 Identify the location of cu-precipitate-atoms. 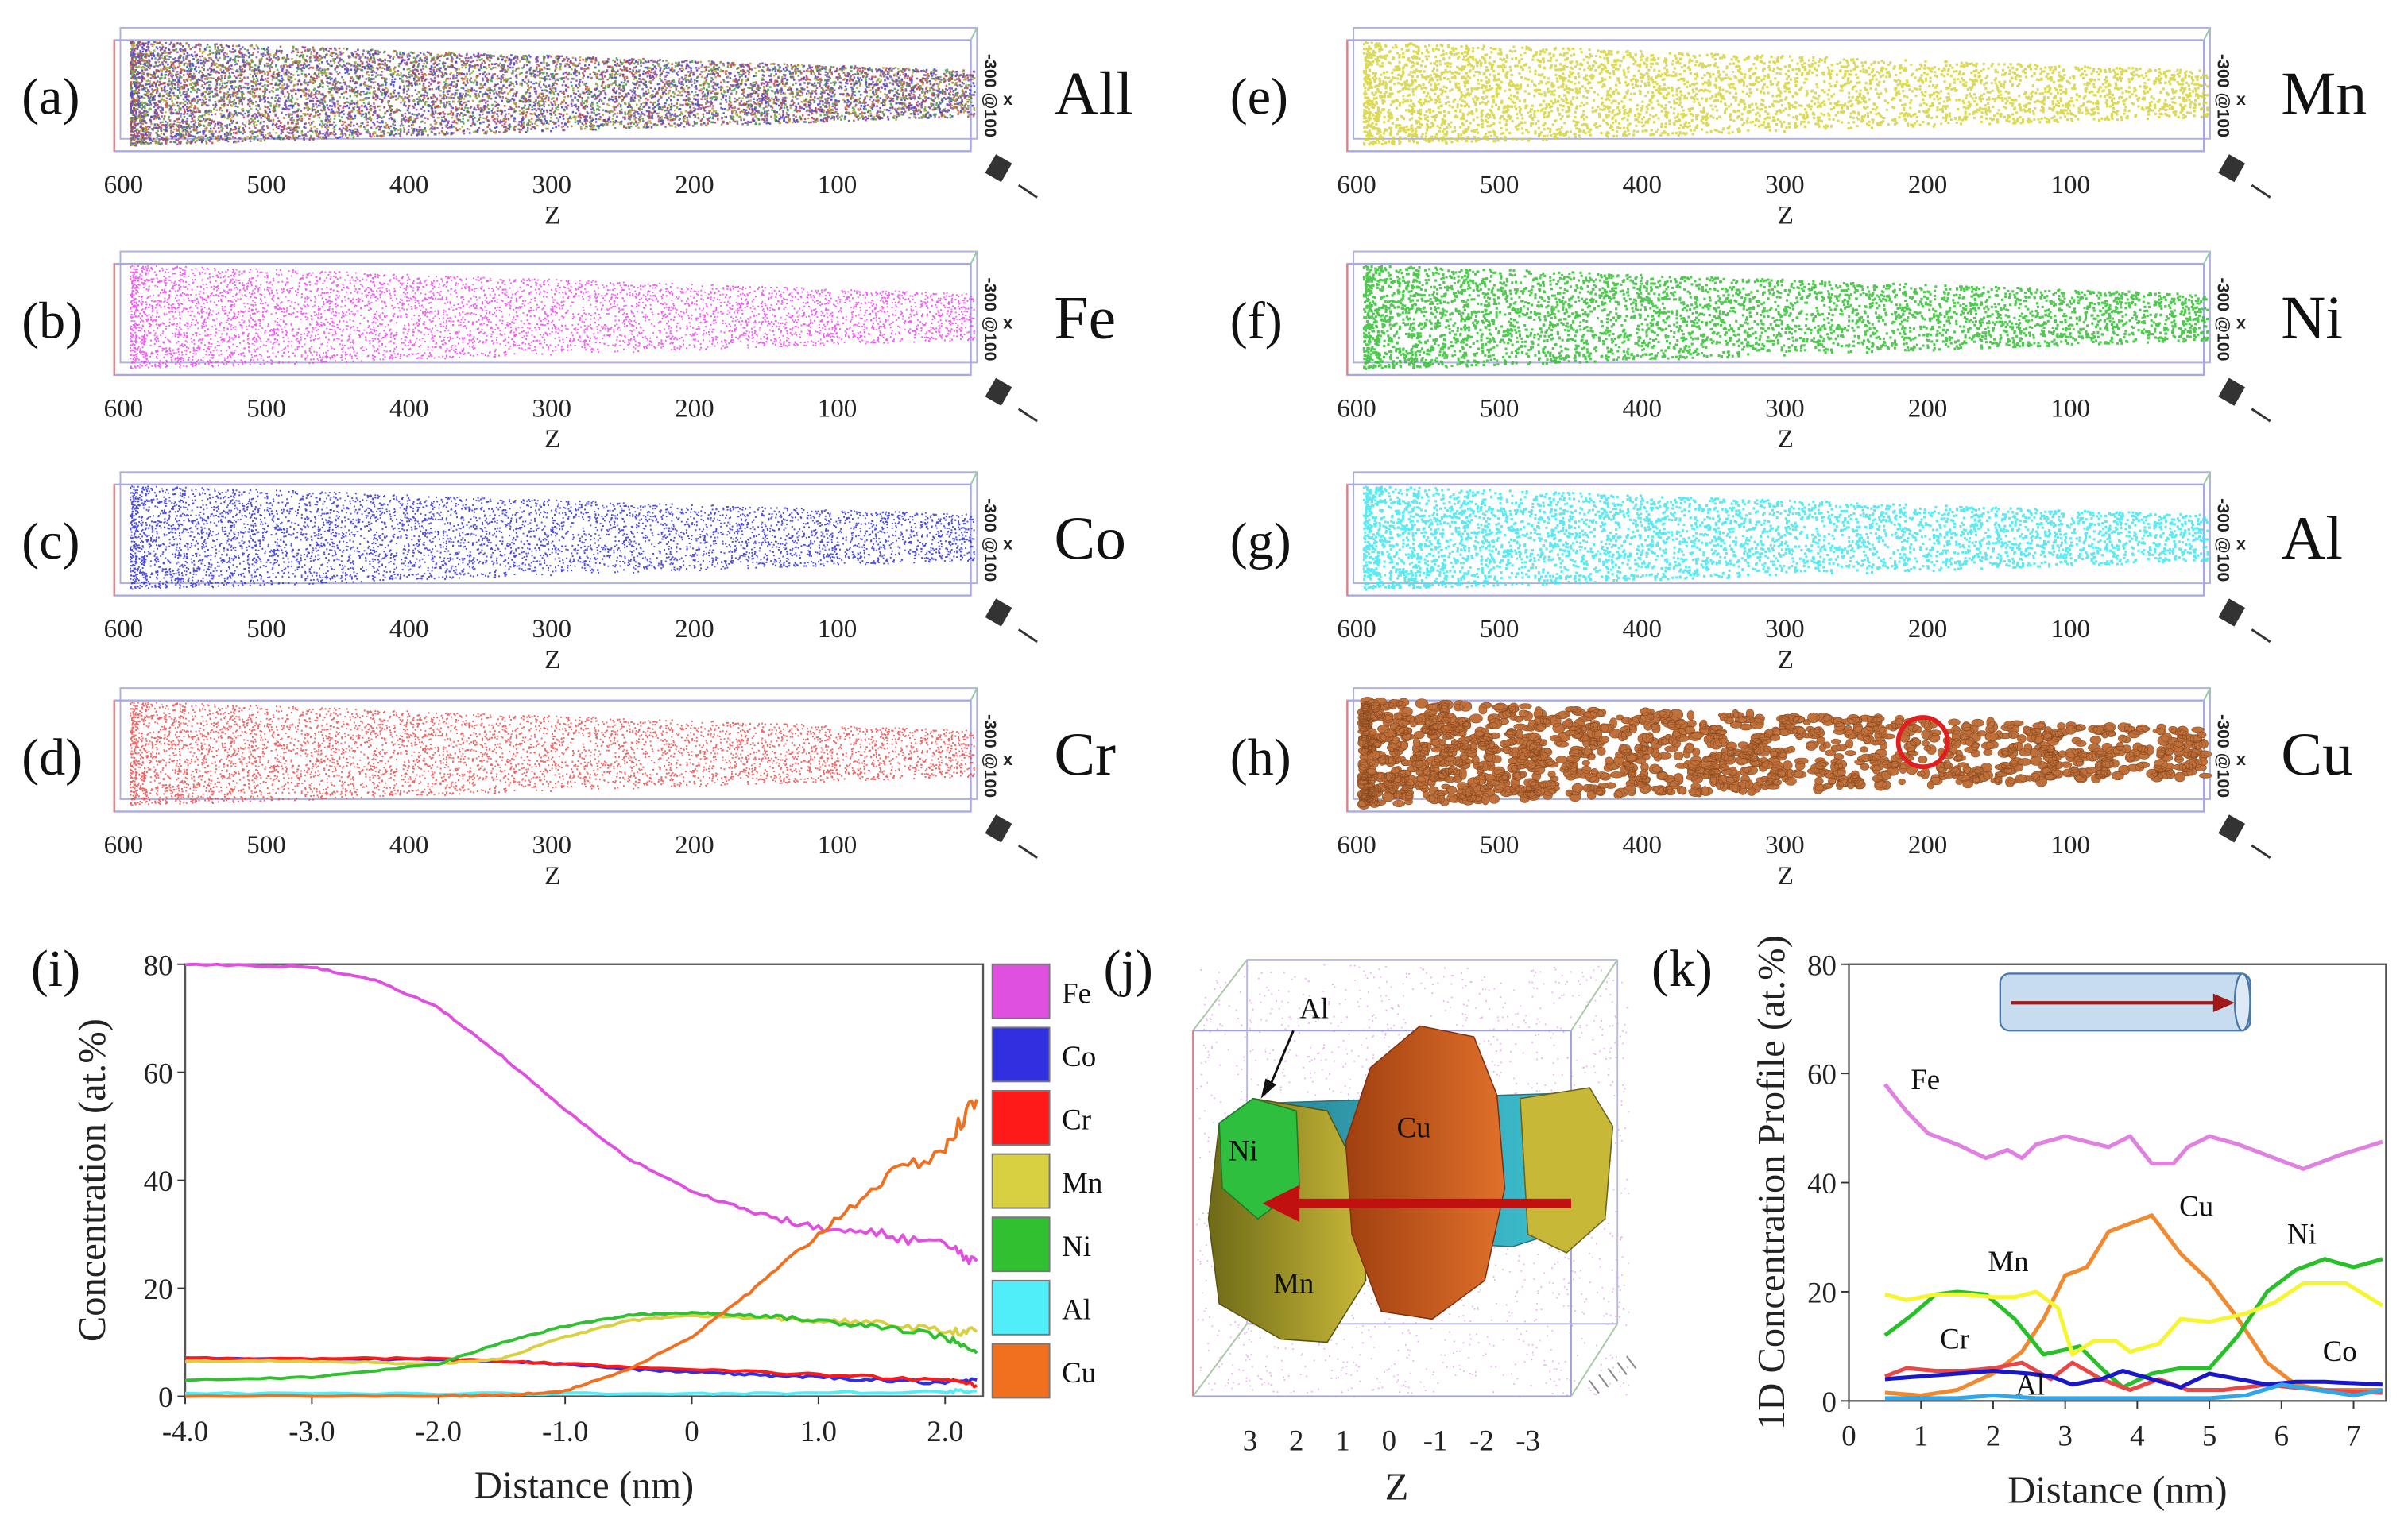
(1785, 753).